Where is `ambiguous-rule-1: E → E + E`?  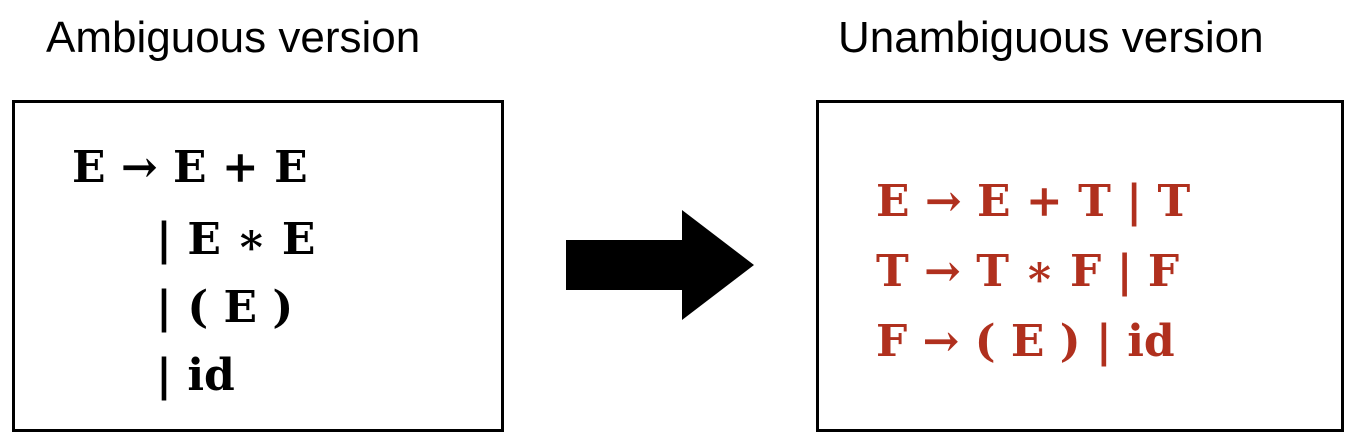 ambiguous-rule-1: E → E + E is located at coordinates (190, 167).